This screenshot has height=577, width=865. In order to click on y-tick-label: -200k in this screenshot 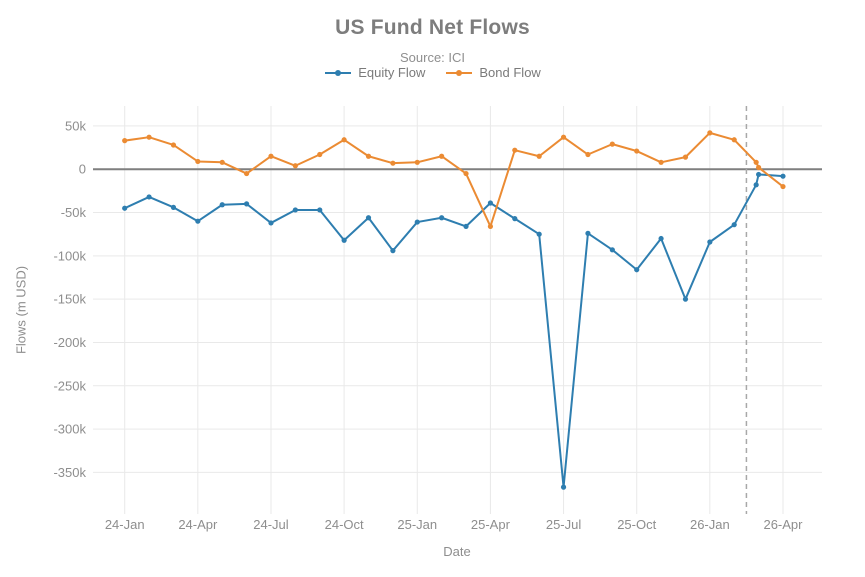, I will do `click(69, 342)`.